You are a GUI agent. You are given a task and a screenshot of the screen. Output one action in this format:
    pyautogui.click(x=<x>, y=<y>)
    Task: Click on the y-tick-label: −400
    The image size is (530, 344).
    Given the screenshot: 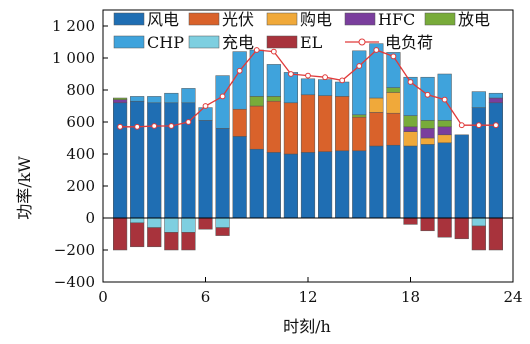 What is the action you would take?
    pyautogui.click(x=74, y=282)
    